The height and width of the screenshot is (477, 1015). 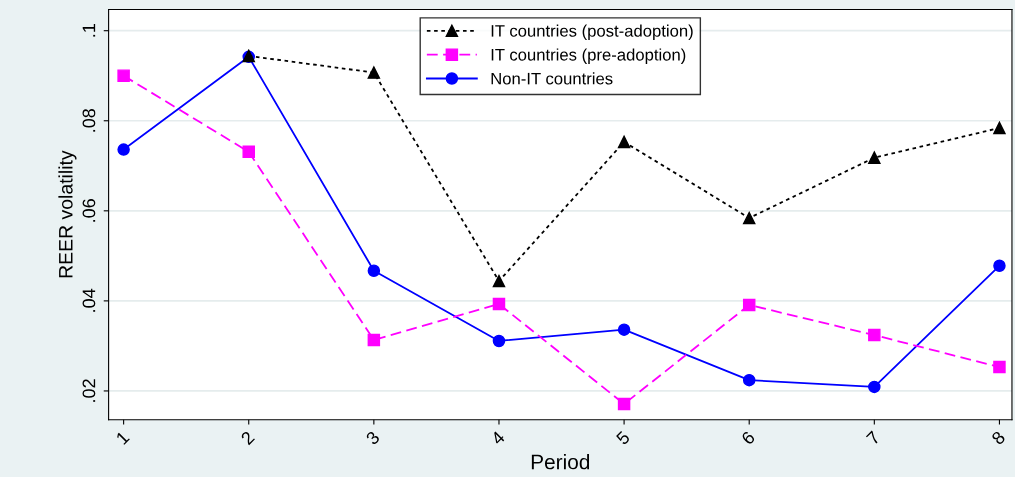 I want to click on x-tick-label: 4, so click(x=498, y=438).